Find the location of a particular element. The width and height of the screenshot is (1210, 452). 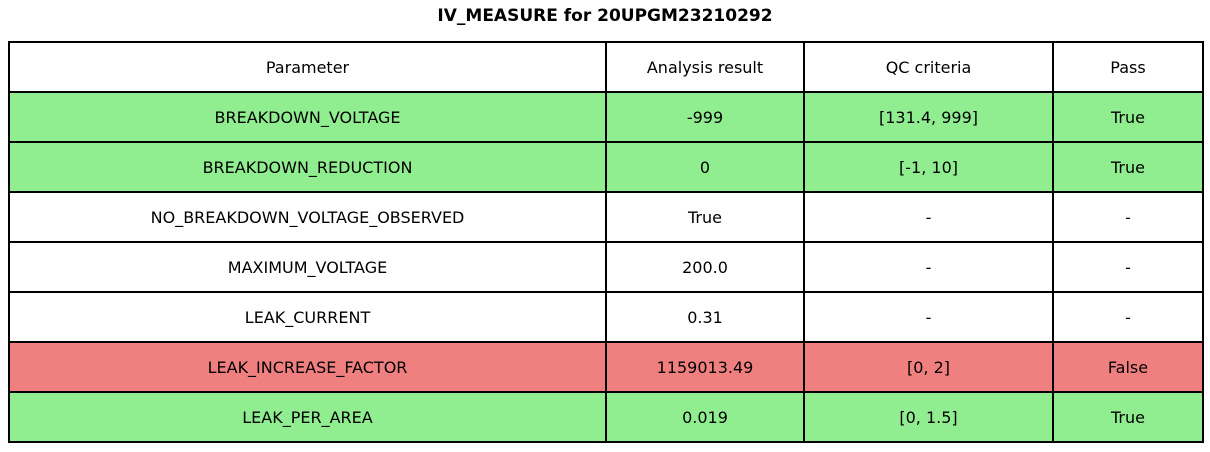

column-header-pass: Pass is located at coordinates (1128, 67).